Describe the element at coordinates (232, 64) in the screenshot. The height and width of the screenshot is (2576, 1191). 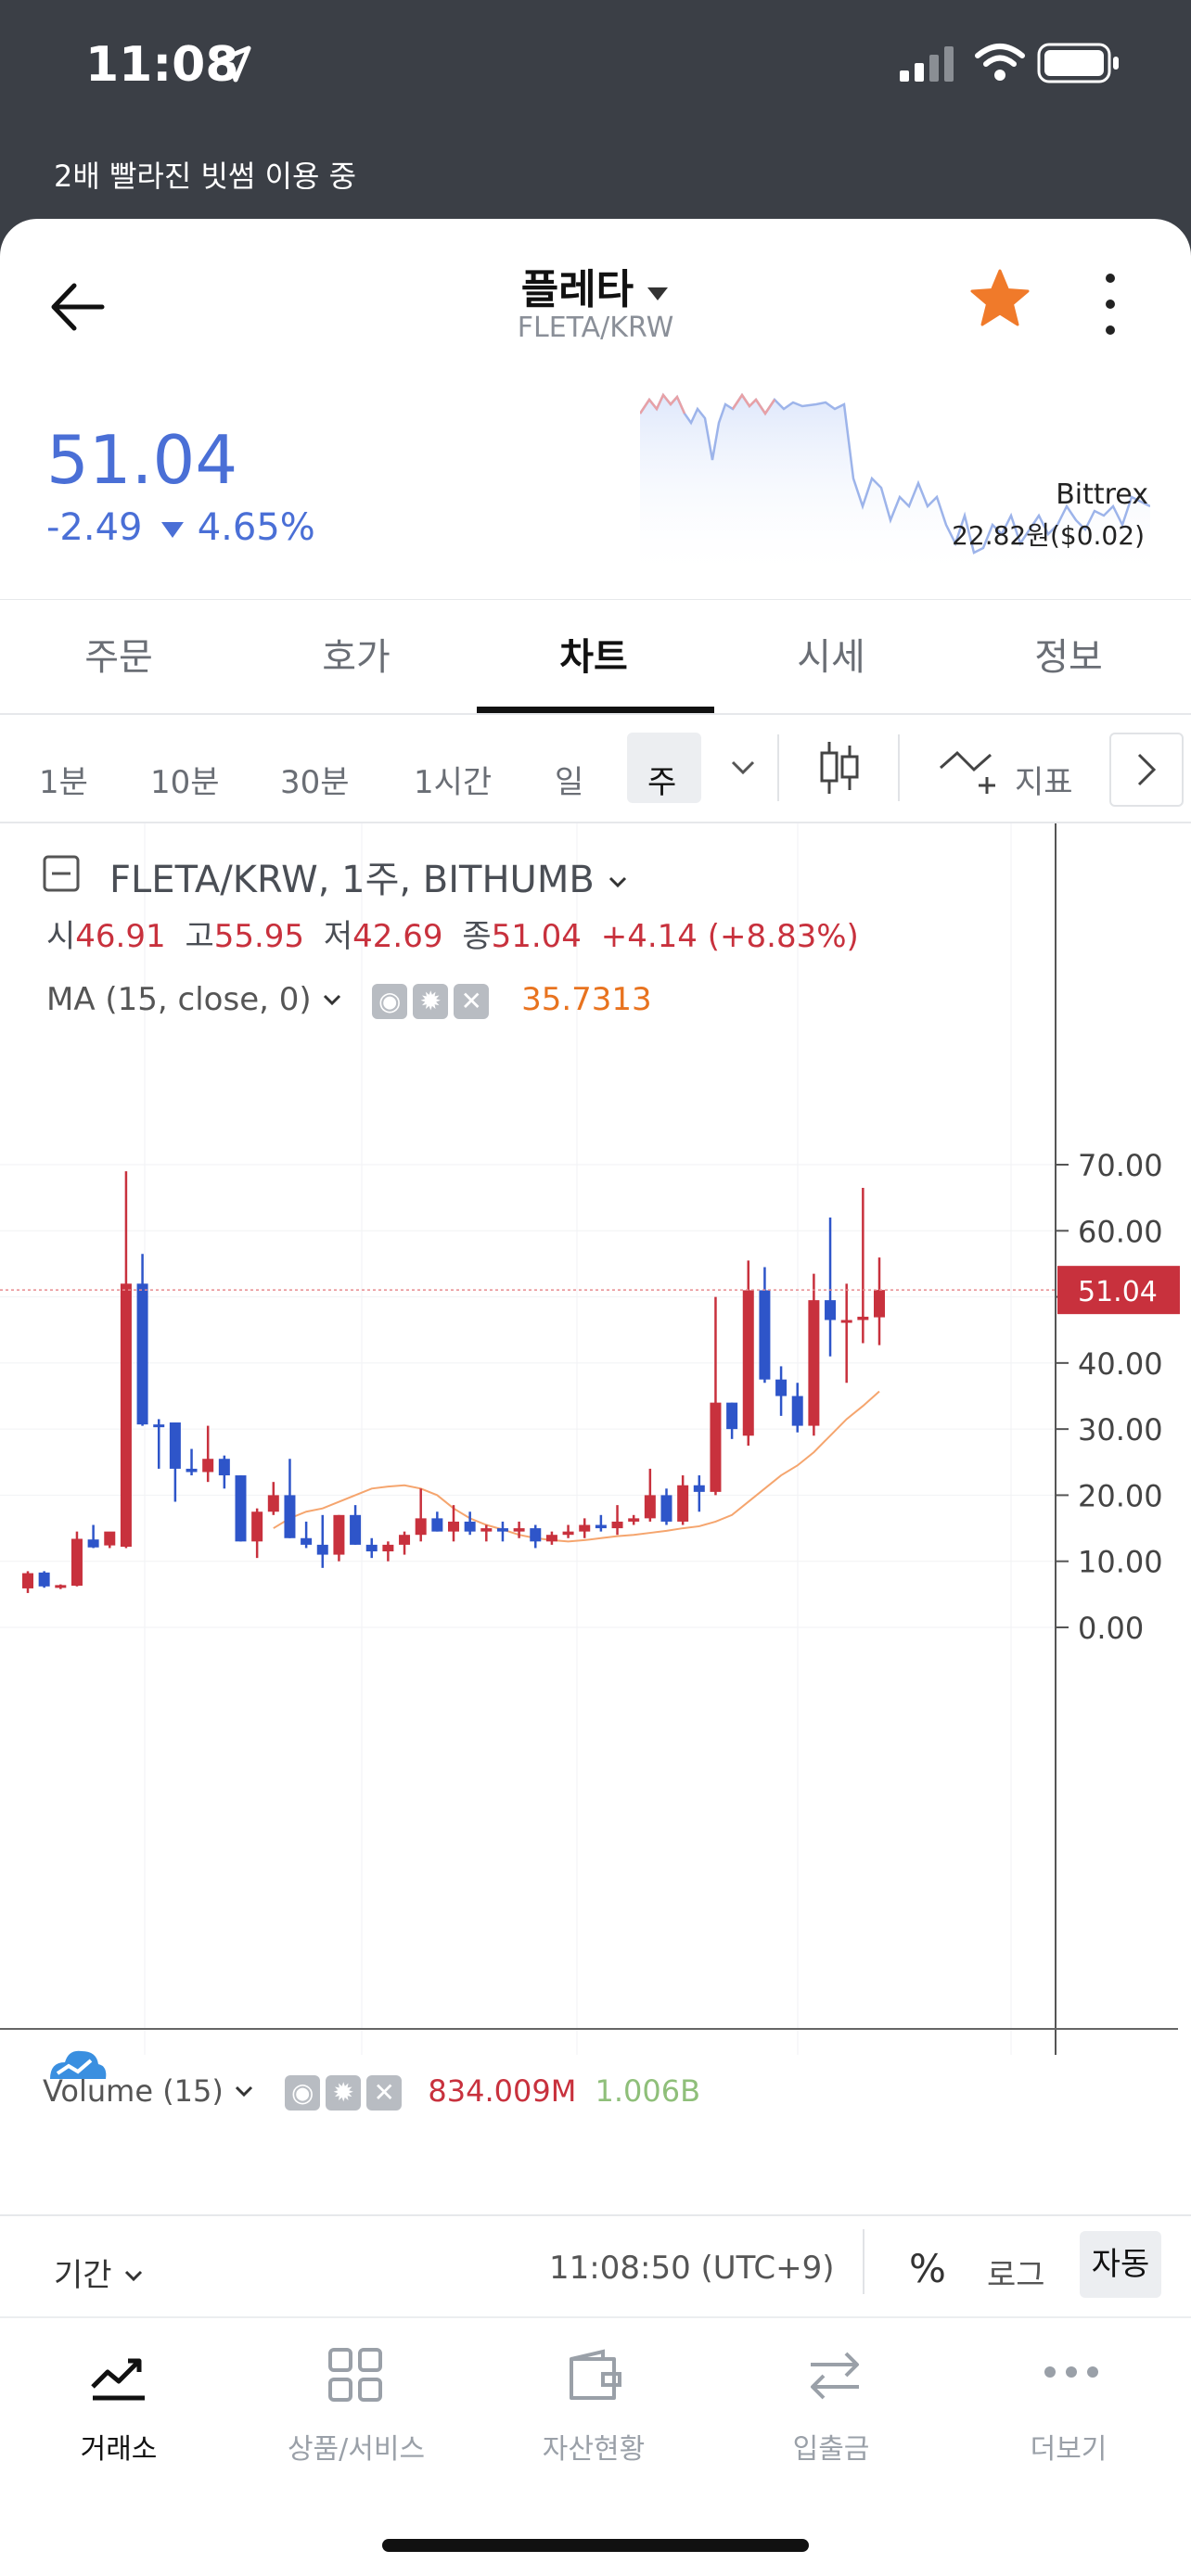
I see `location-arrow-icon` at that location.